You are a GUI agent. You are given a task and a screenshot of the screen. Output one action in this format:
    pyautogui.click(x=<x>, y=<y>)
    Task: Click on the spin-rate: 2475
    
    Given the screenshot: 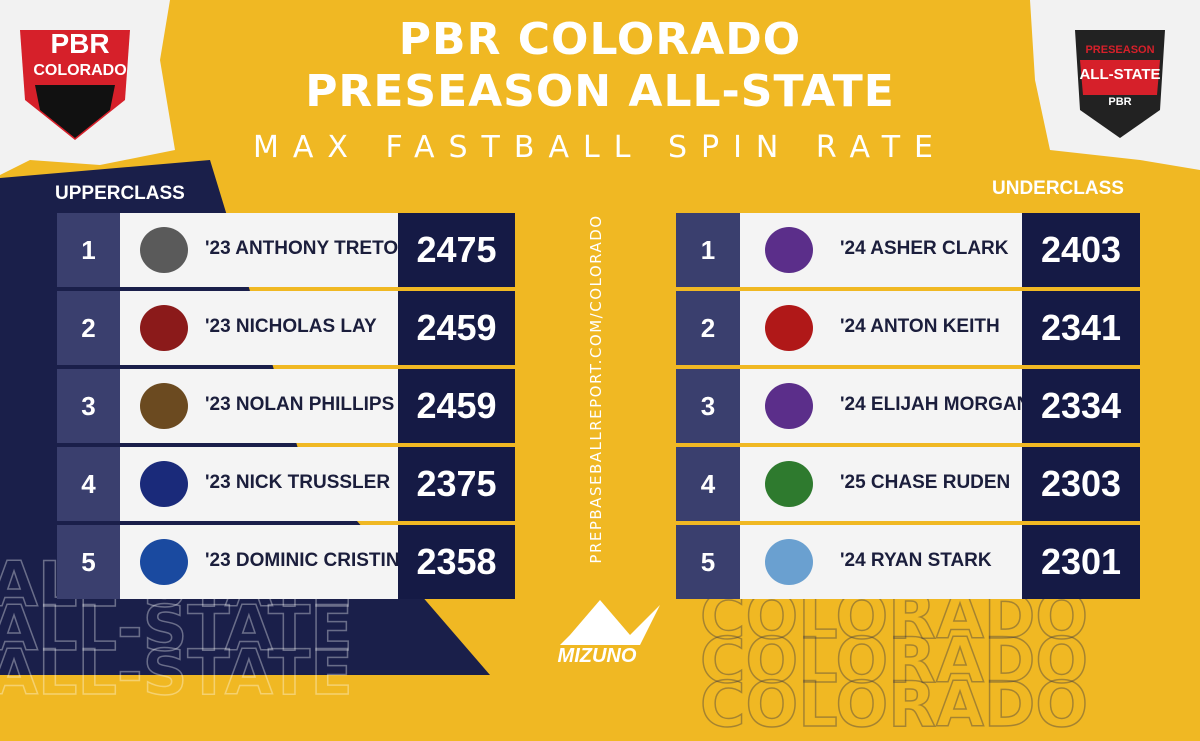 What is the action you would take?
    pyautogui.click(x=456, y=250)
    